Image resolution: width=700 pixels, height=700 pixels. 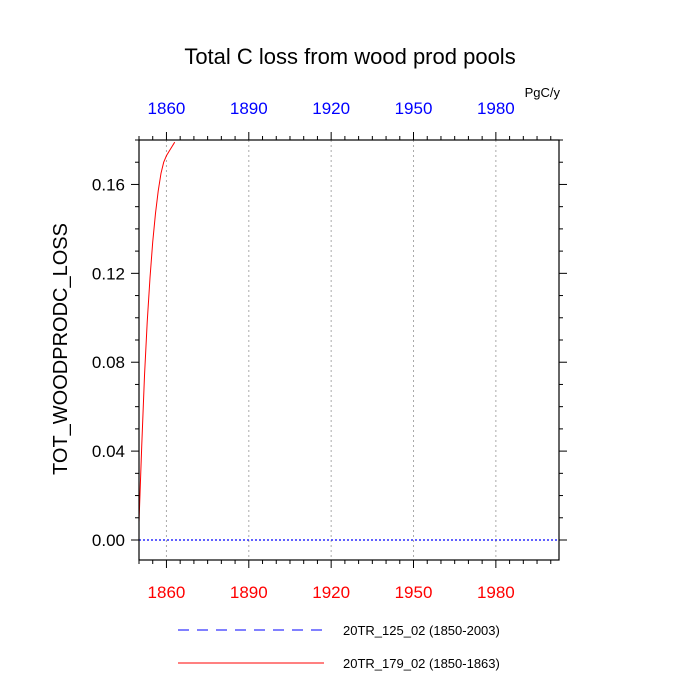 What do you see at coordinates (108, 362) in the screenshot?
I see `y-tick-label: 0.08` at bounding box center [108, 362].